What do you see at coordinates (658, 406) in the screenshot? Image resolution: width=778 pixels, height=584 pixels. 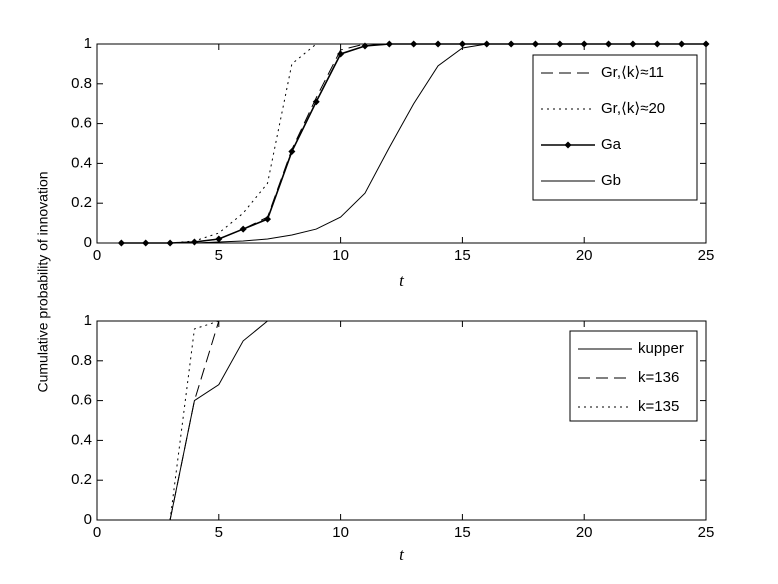 I see `legend-label: k=135` at bounding box center [658, 406].